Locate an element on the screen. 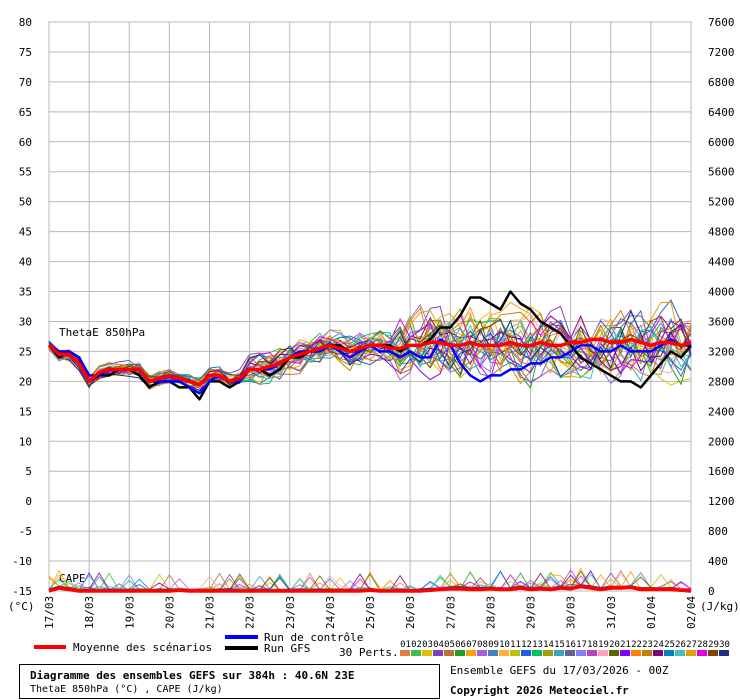  right-tick-label: 2400 is located at coordinates (721, 411).